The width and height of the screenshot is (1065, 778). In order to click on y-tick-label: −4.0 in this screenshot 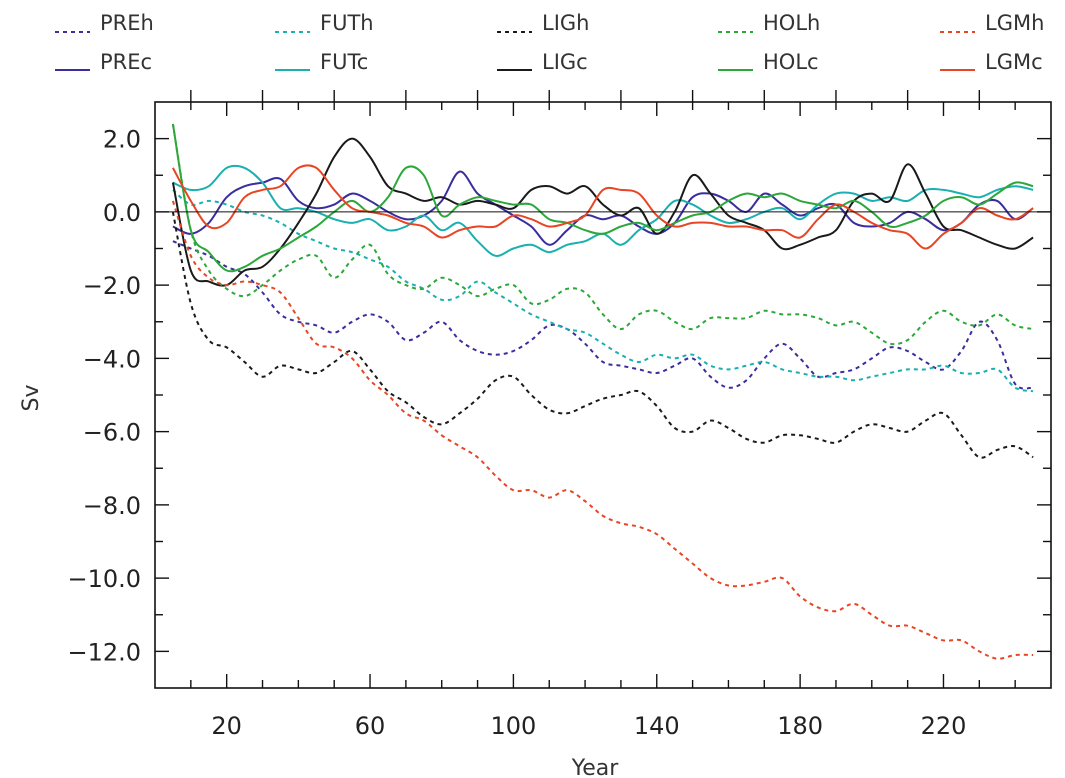, I will do `click(112, 359)`.